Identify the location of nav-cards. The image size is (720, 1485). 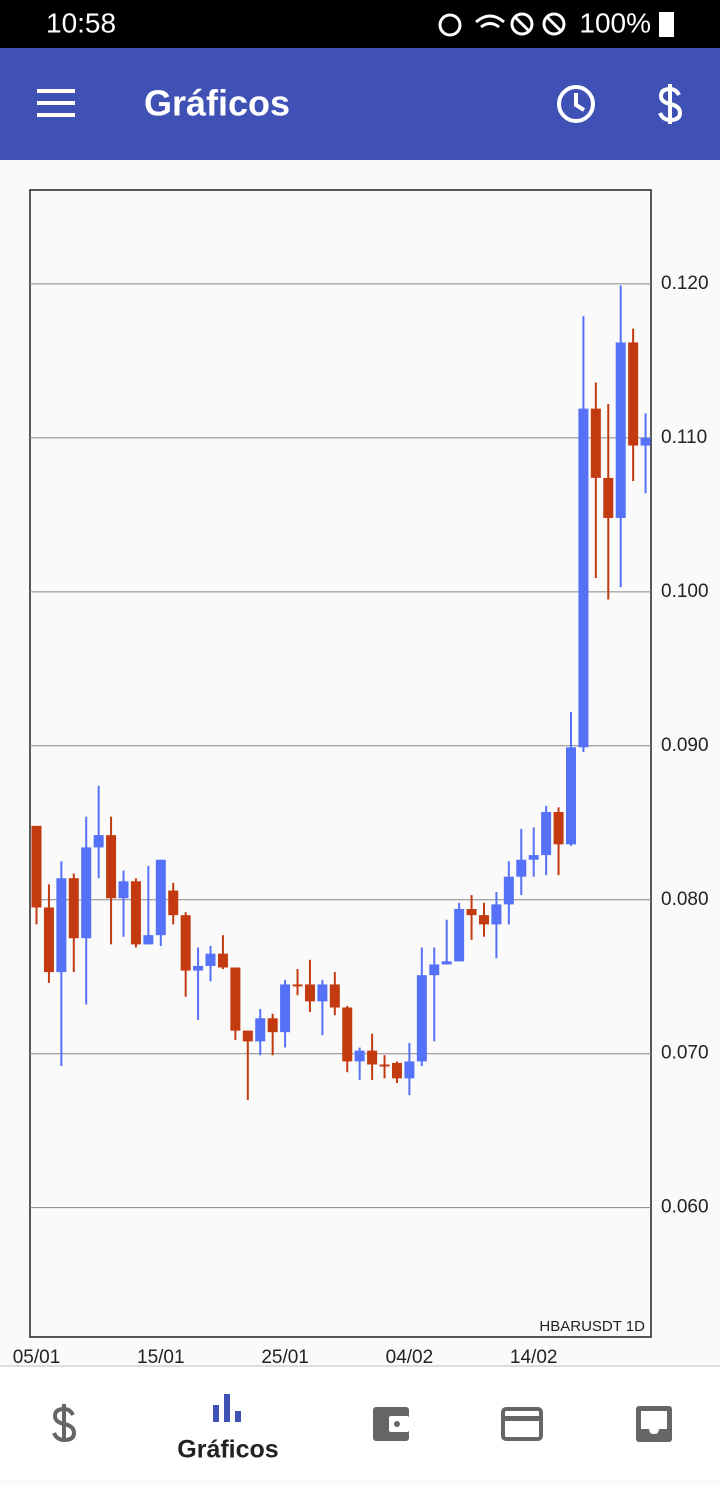
(522, 1424).